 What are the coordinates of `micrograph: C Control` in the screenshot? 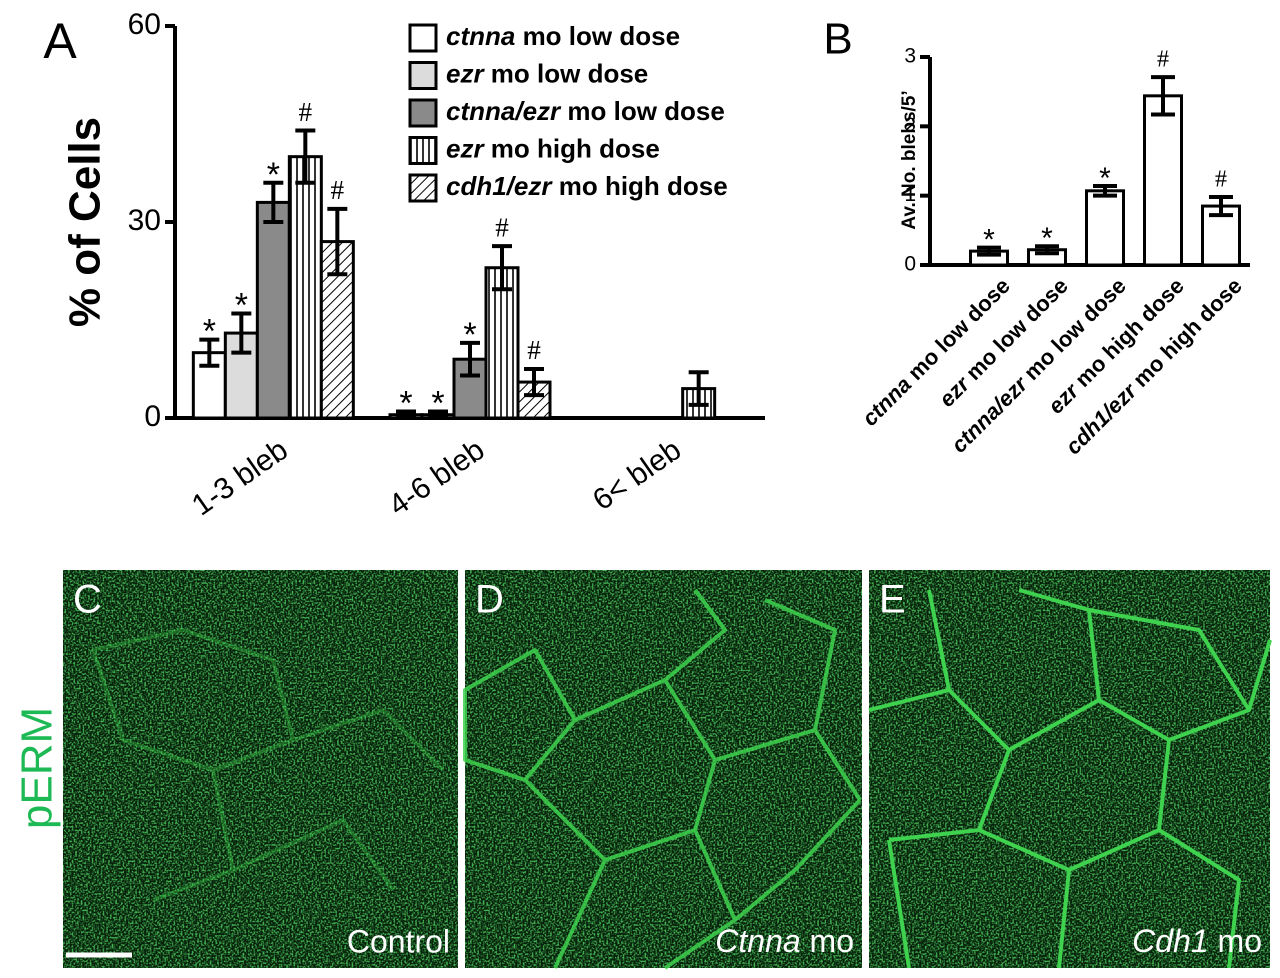 It's located at (260, 769).